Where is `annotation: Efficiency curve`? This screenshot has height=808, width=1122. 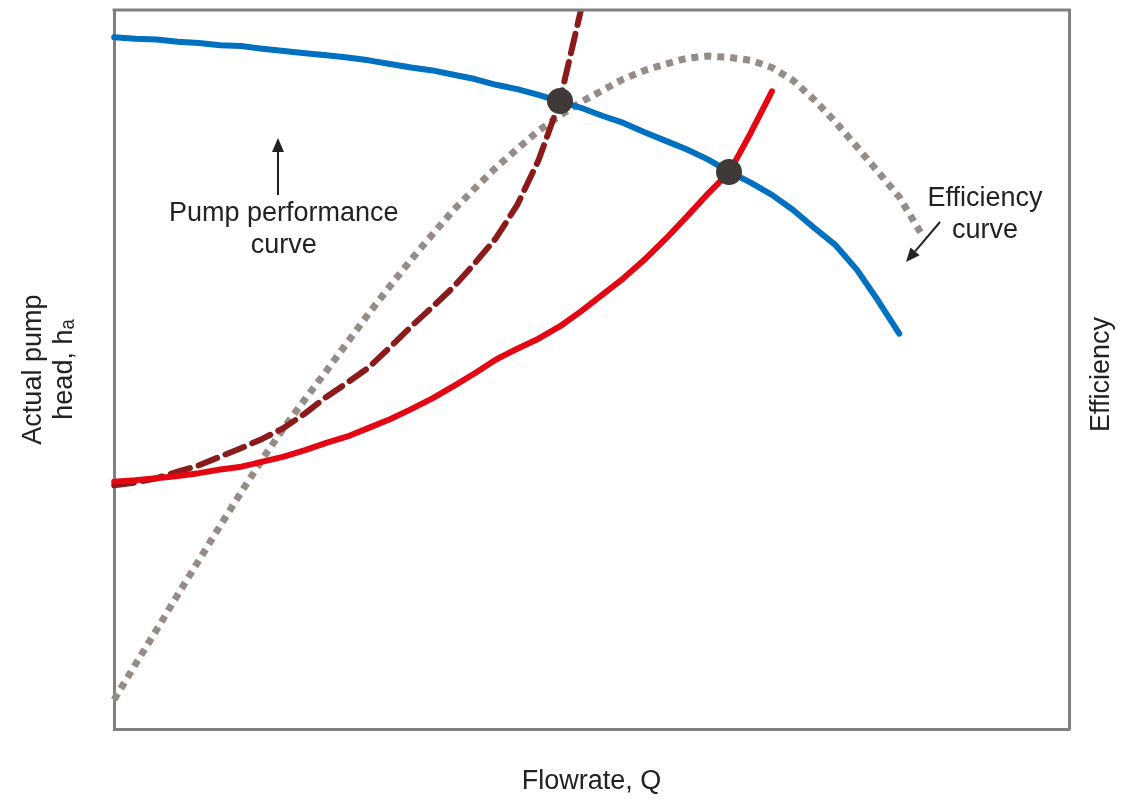 annotation: Efficiency curve is located at coordinates (985, 213).